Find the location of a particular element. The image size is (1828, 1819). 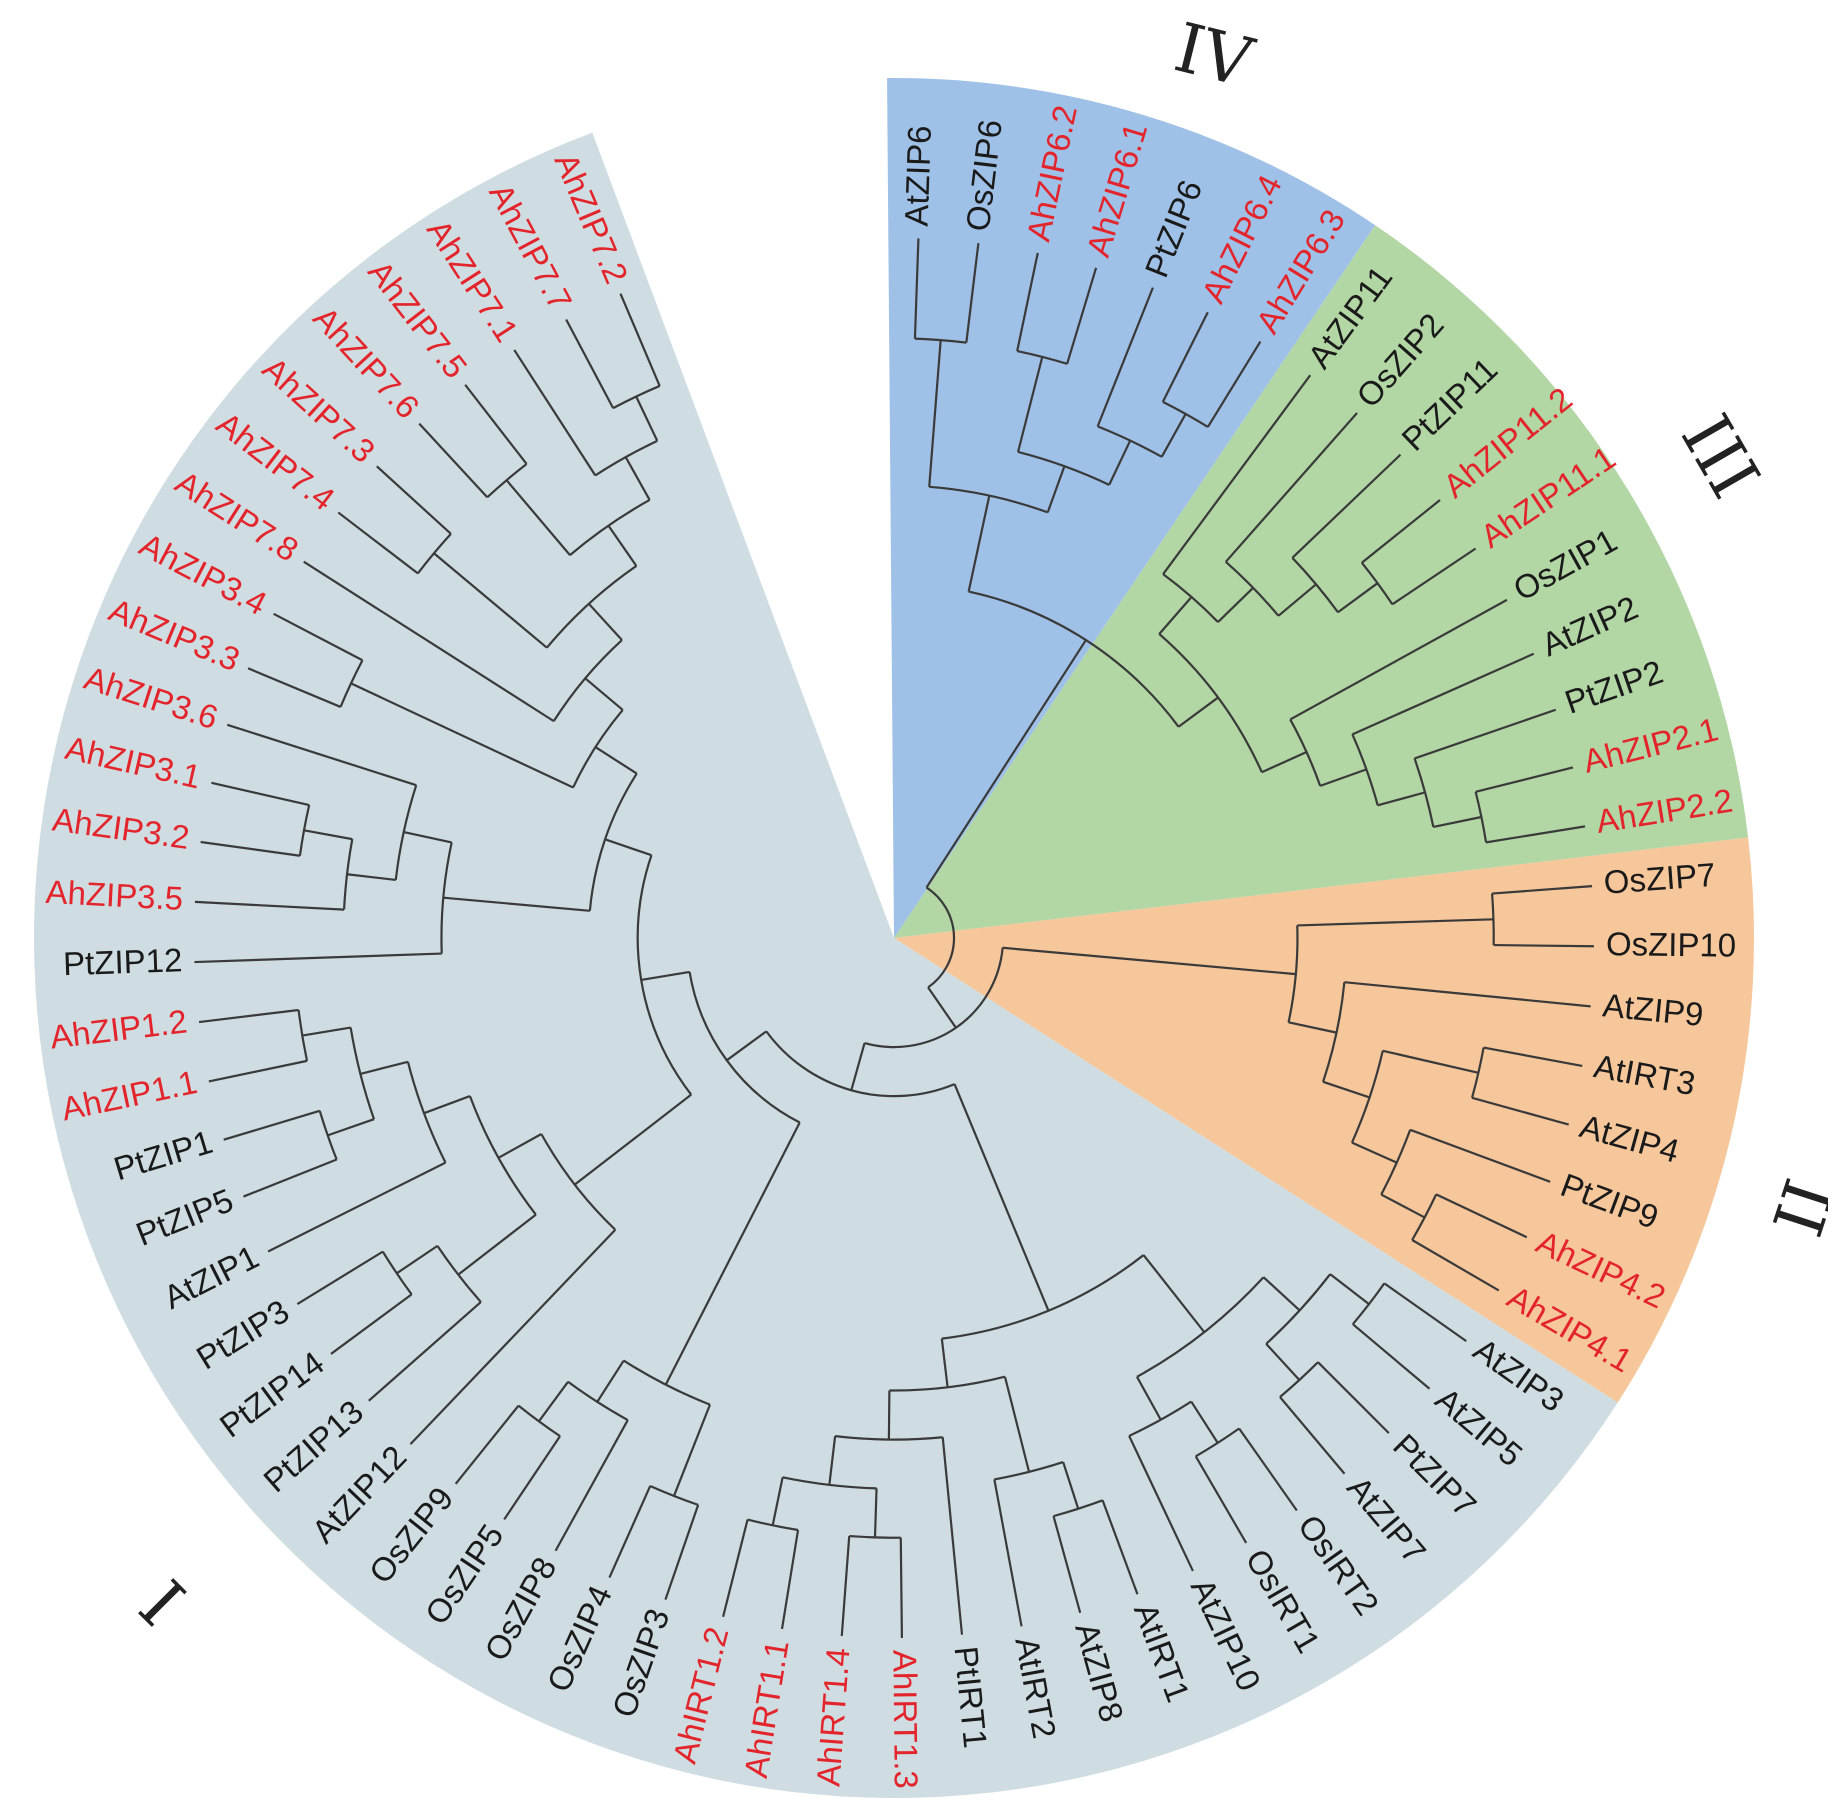

clade-label-iii: III is located at coordinates (1719, 456).